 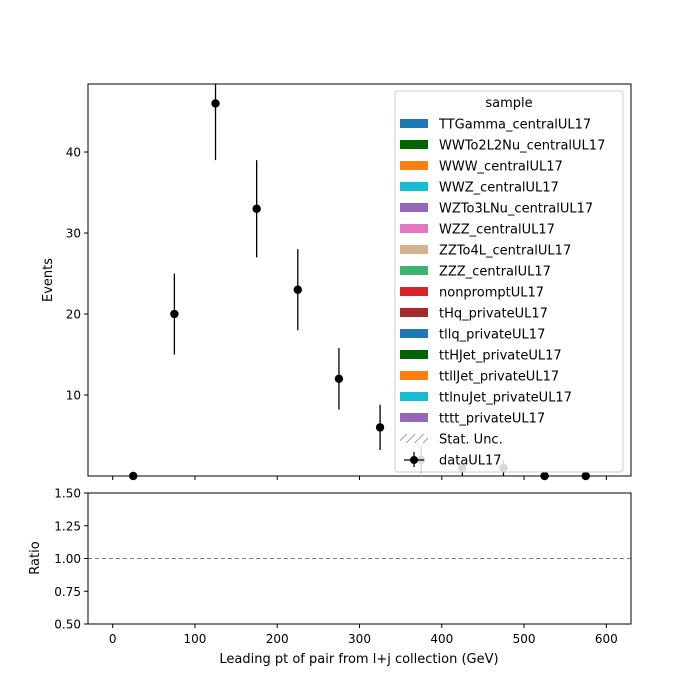 I want to click on legend-entry: WWZ_centralUL17, so click(x=479, y=188).